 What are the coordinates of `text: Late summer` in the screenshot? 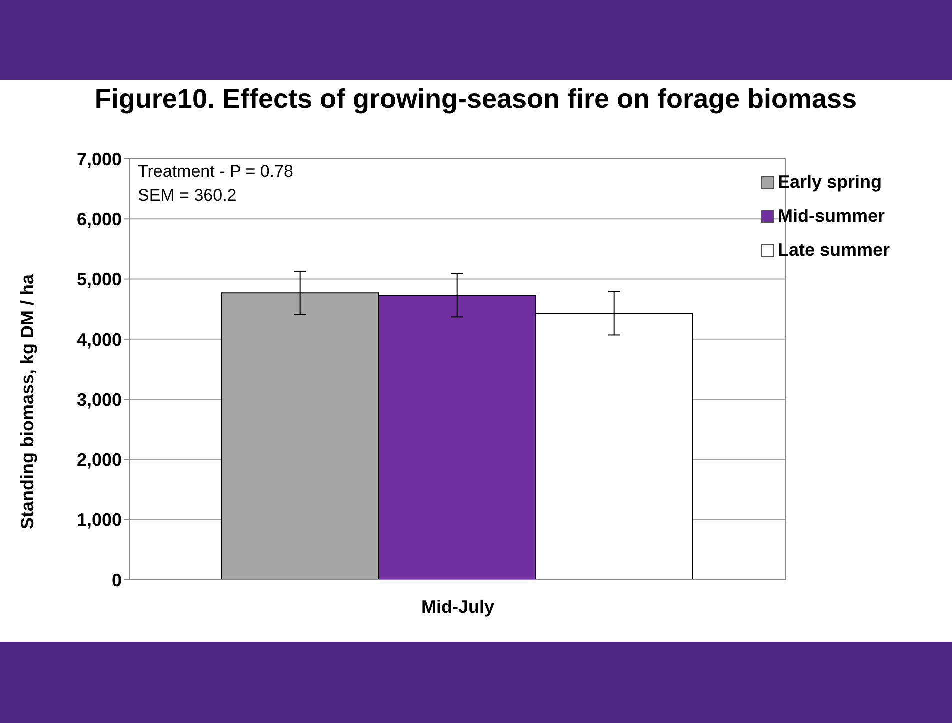 It's located at (834, 250).